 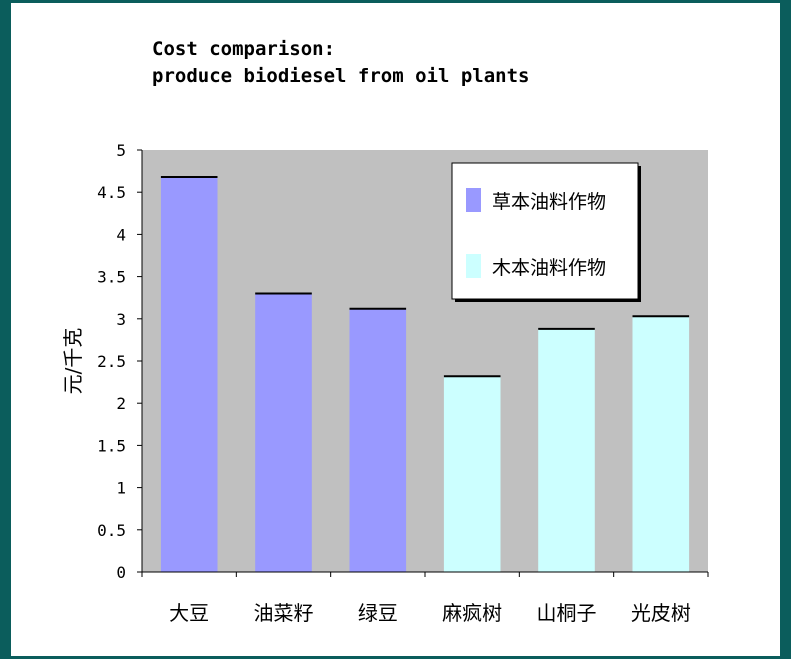 I want to click on y-axis-title: 元/千克, so click(x=73, y=361).